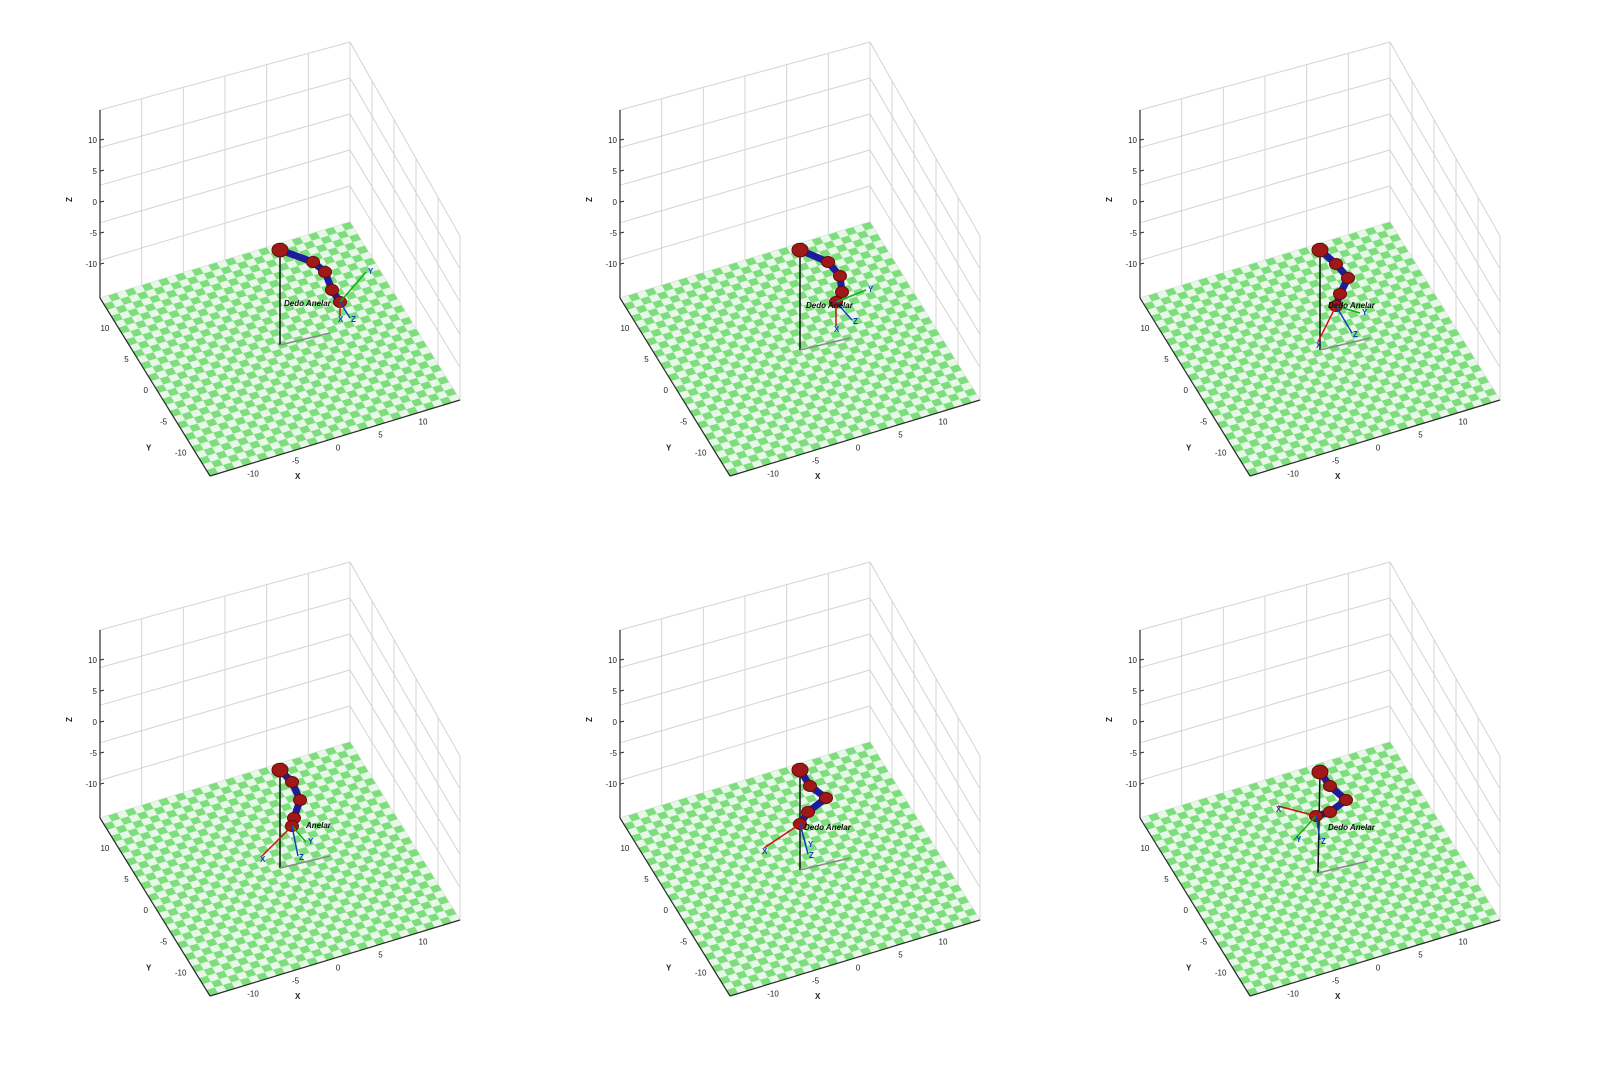 The image size is (1598, 1067). What do you see at coordinates (318, 825) in the screenshot?
I see `robot-name-label: Anelar` at bounding box center [318, 825].